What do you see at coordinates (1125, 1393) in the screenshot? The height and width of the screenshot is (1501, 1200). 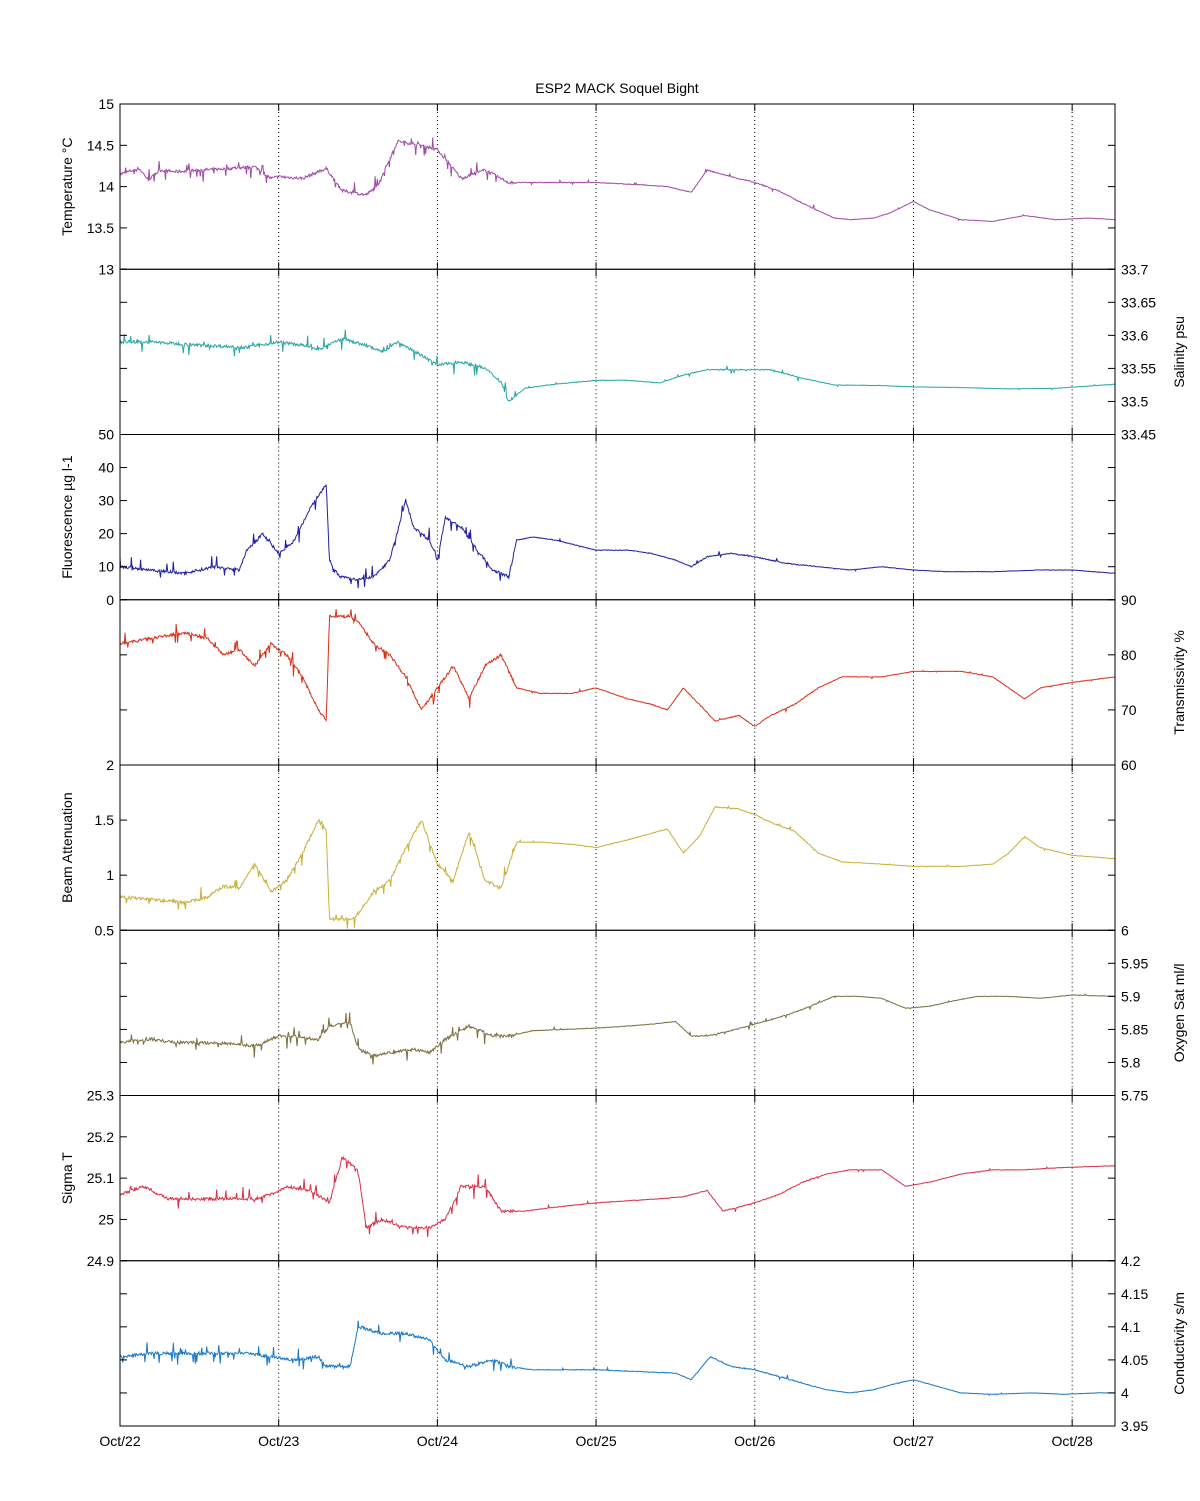 I see `y-tick-label: 4` at bounding box center [1125, 1393].